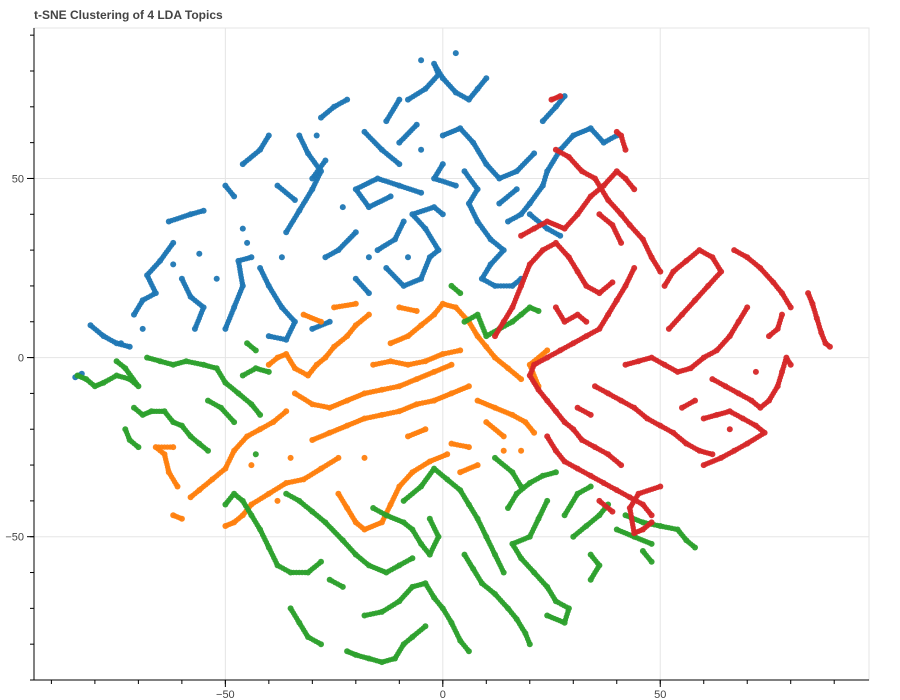  Describe the element at coordinates (128, 15) in the screenshot. I see `chart-title: t-SNE Clustering of 4 LDA Topics` at that location.